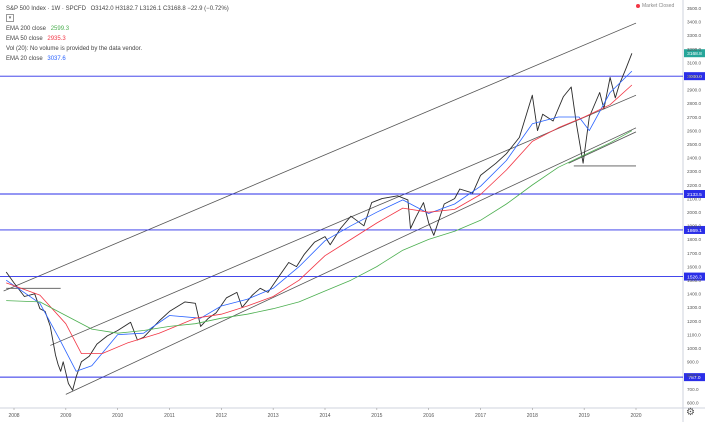 This screenshot has width=705, height=422. I want to click on x-tick-label: 2020, so click(635, 416).